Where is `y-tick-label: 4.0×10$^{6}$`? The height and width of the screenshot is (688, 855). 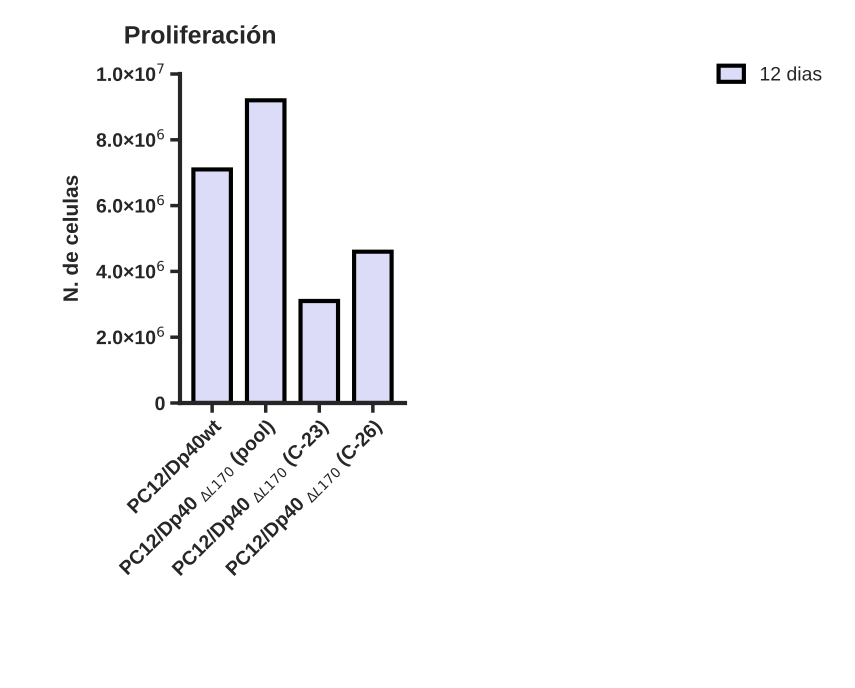 y-tick-label: 4.0×10$^{6}$ is located at coordinates (130, 269).